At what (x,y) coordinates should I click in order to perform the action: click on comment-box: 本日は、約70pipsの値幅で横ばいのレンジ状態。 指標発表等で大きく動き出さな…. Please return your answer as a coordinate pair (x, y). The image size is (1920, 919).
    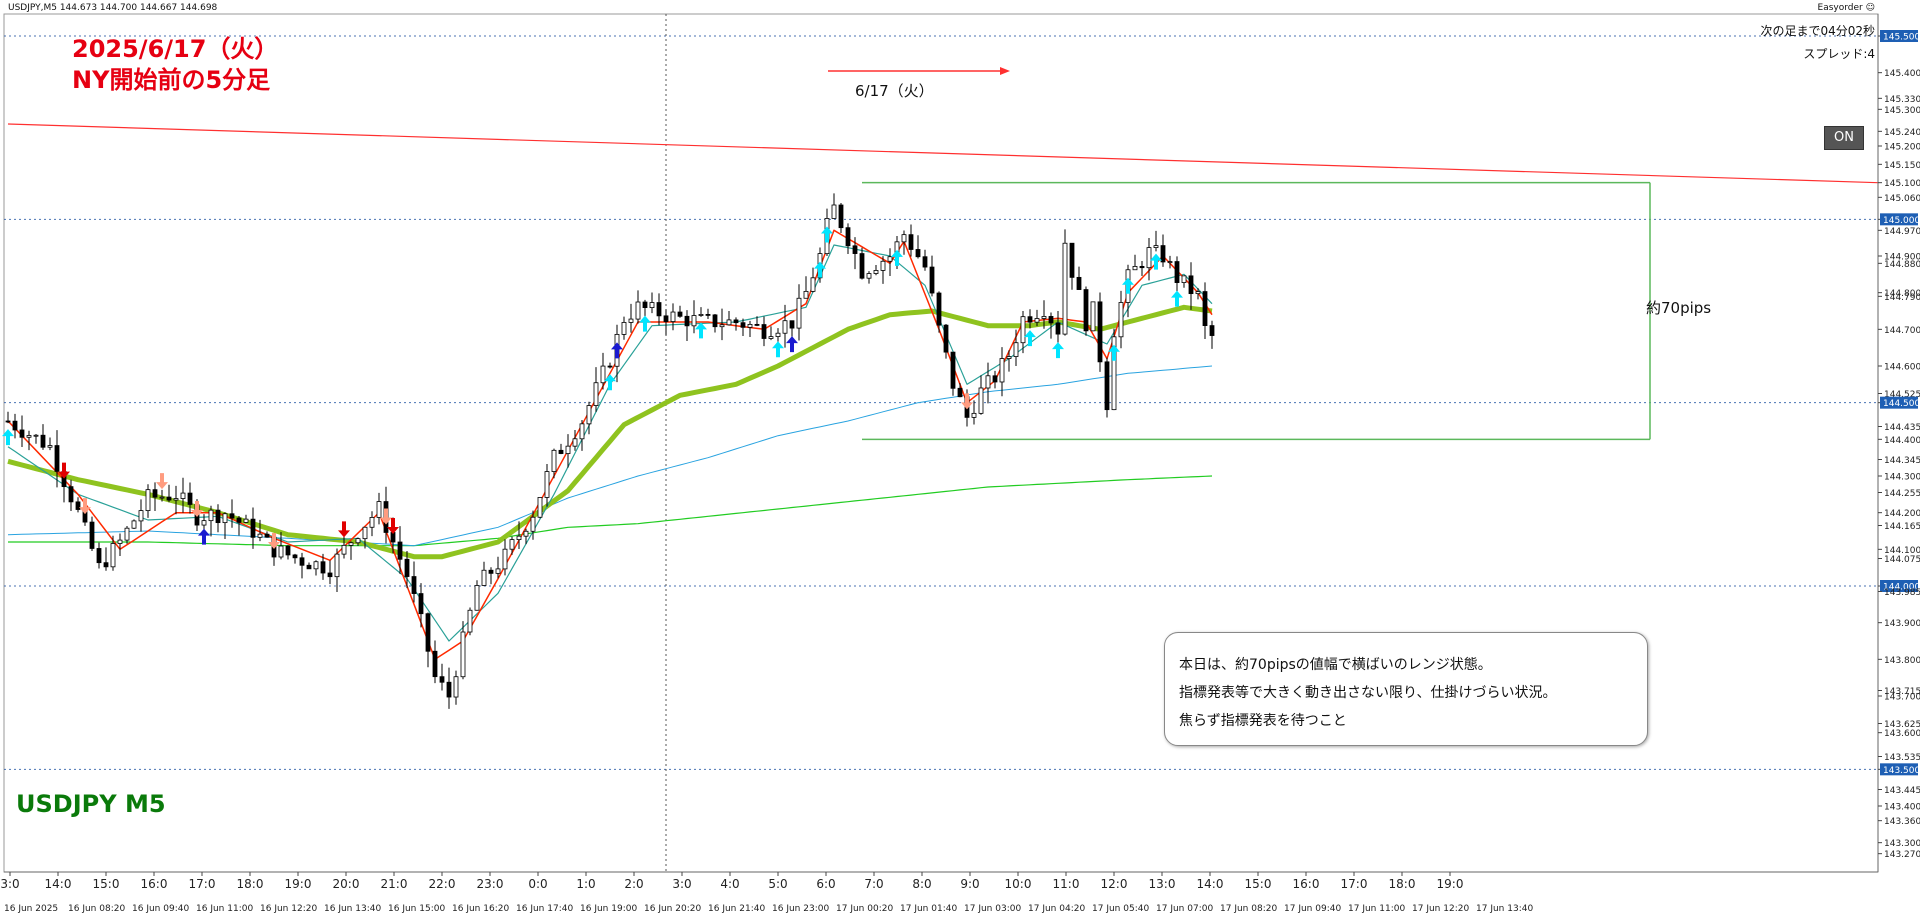
    Looking at the image, I should click on (1406, 689).